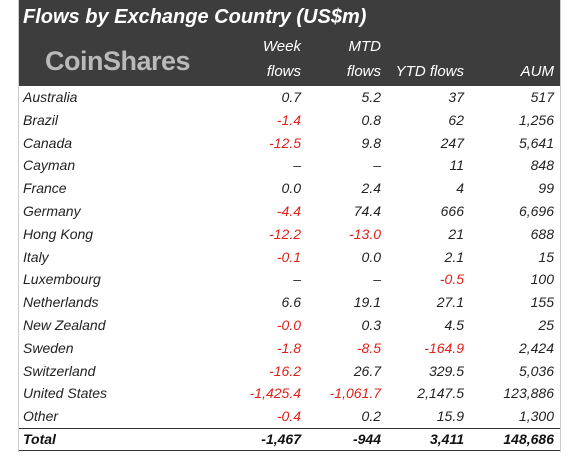  What do you see at coordinates (61, 302) in the screenshot?
I see `row-label: Netherlands` at bounding box center [61, 302].